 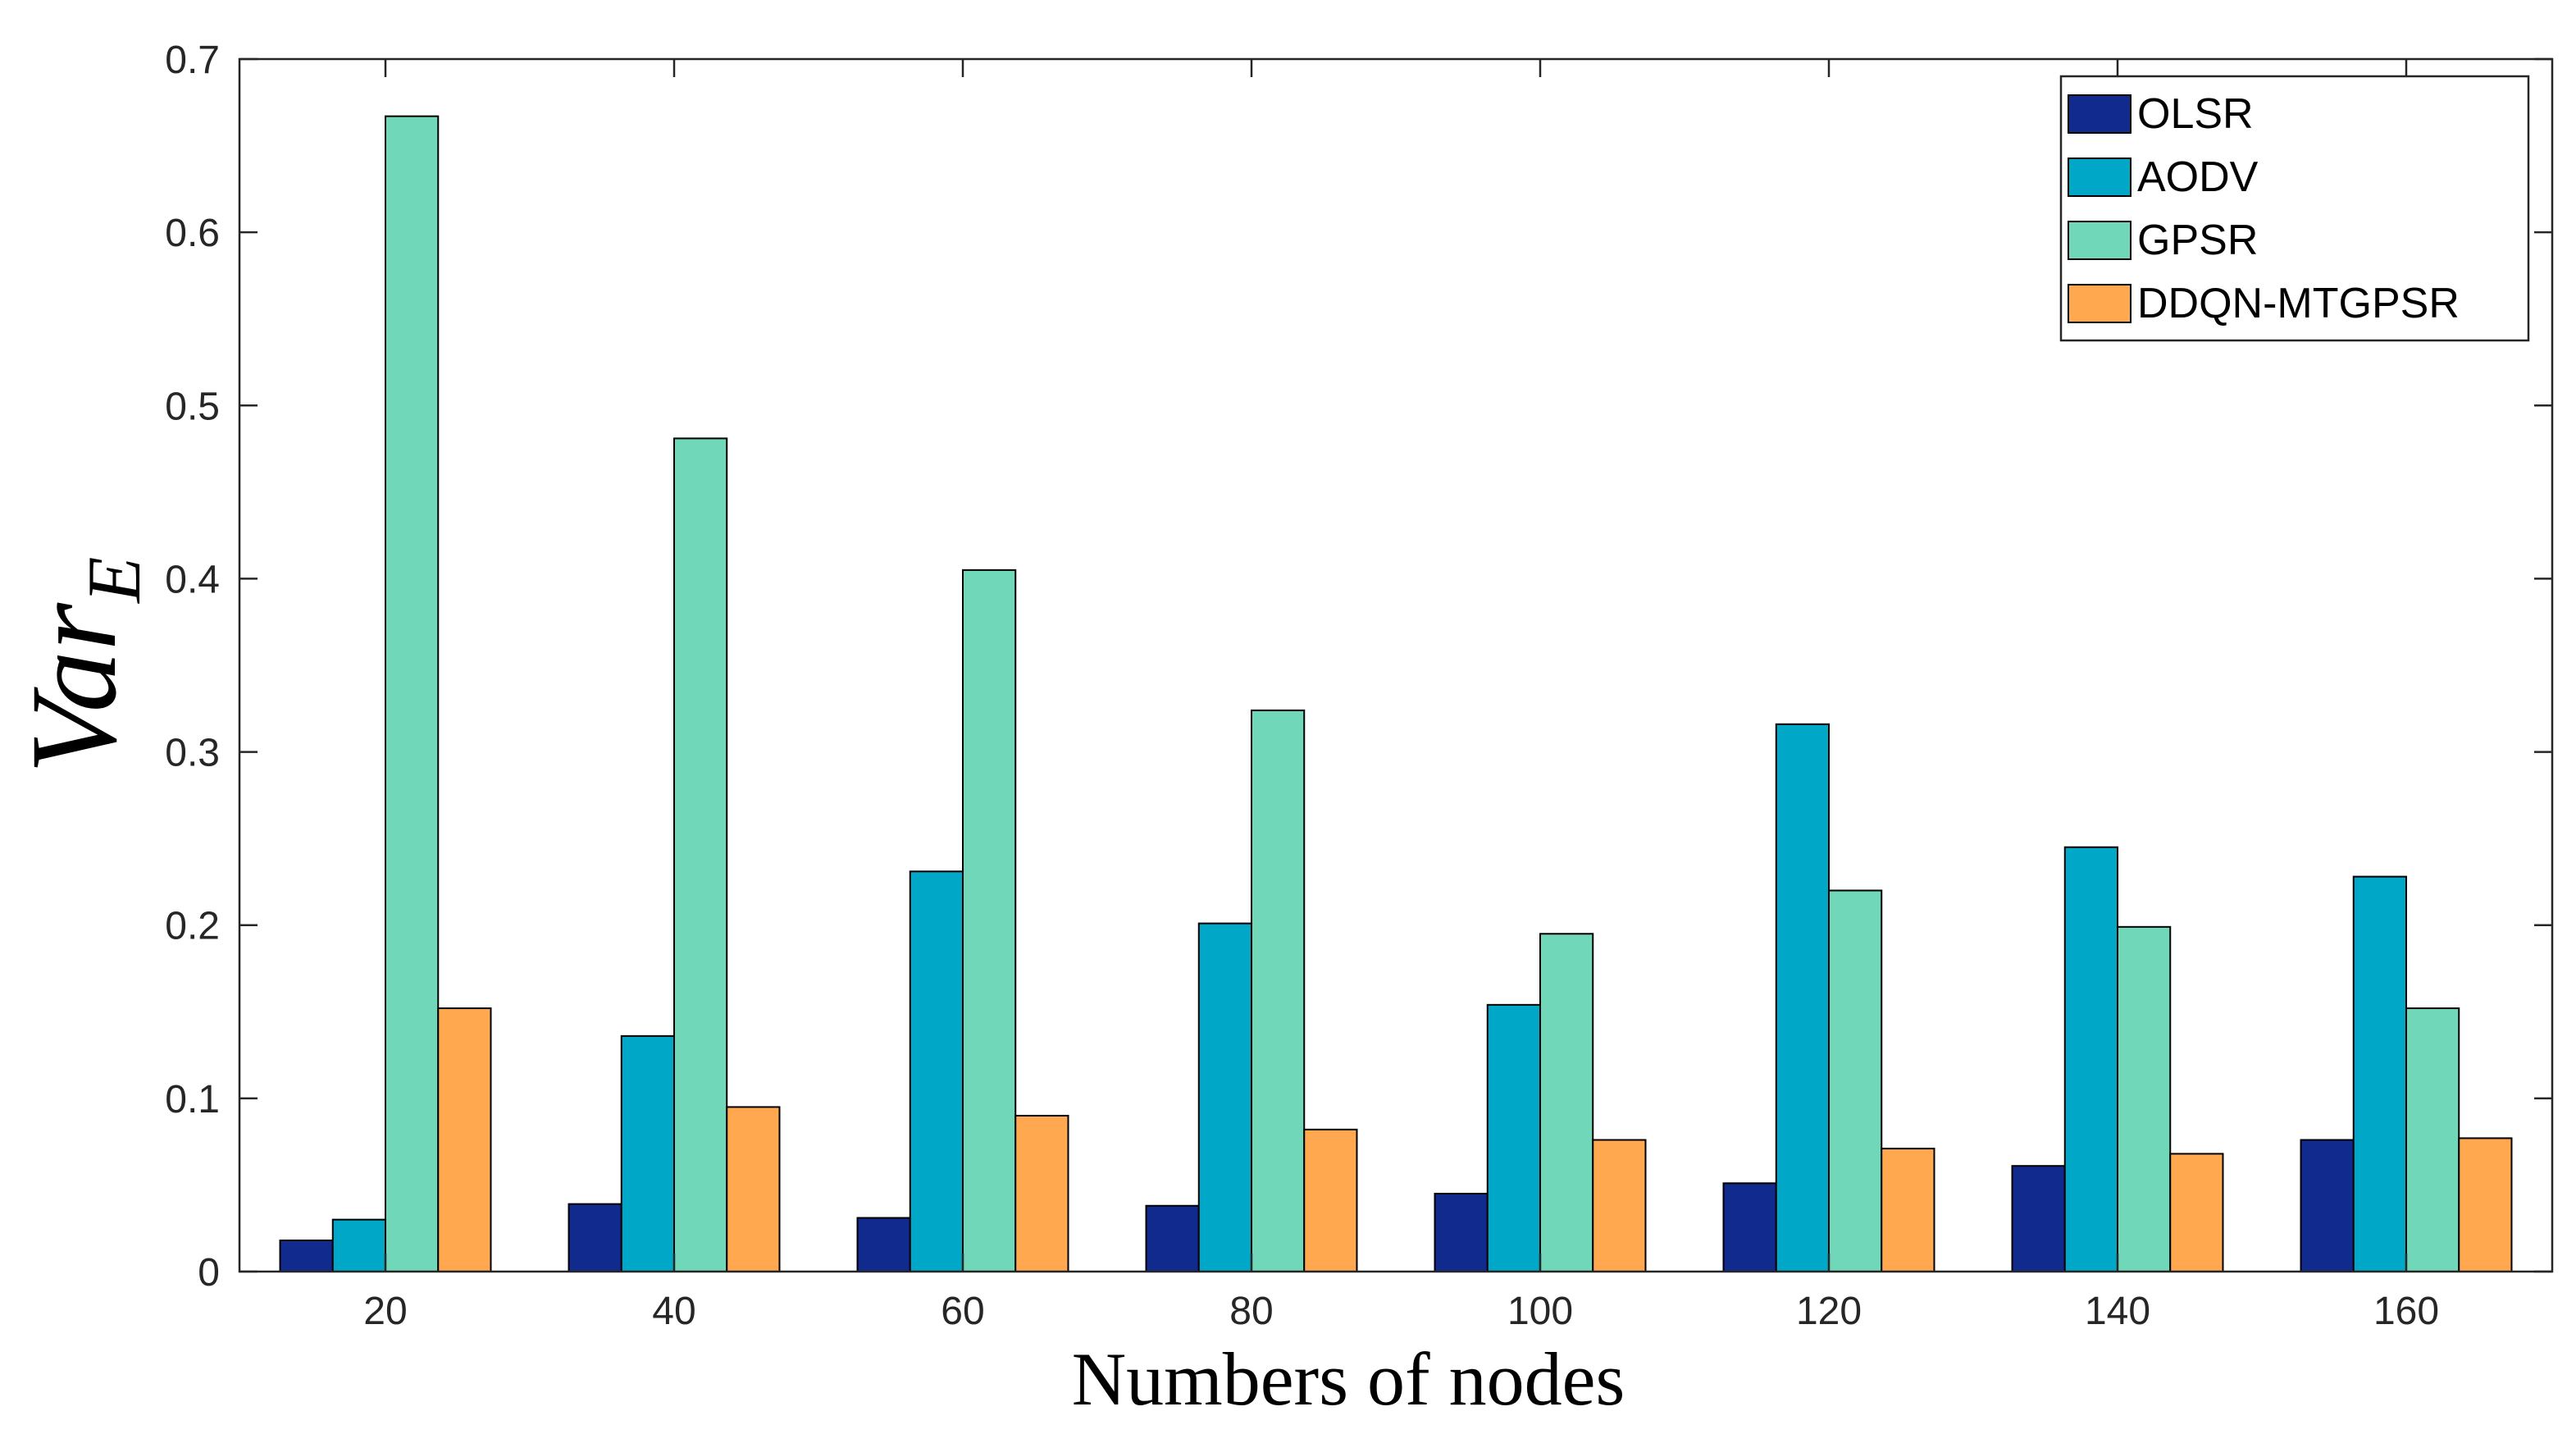 I want to click on y-tick-label: 0.2, so click(x=192, y=926).